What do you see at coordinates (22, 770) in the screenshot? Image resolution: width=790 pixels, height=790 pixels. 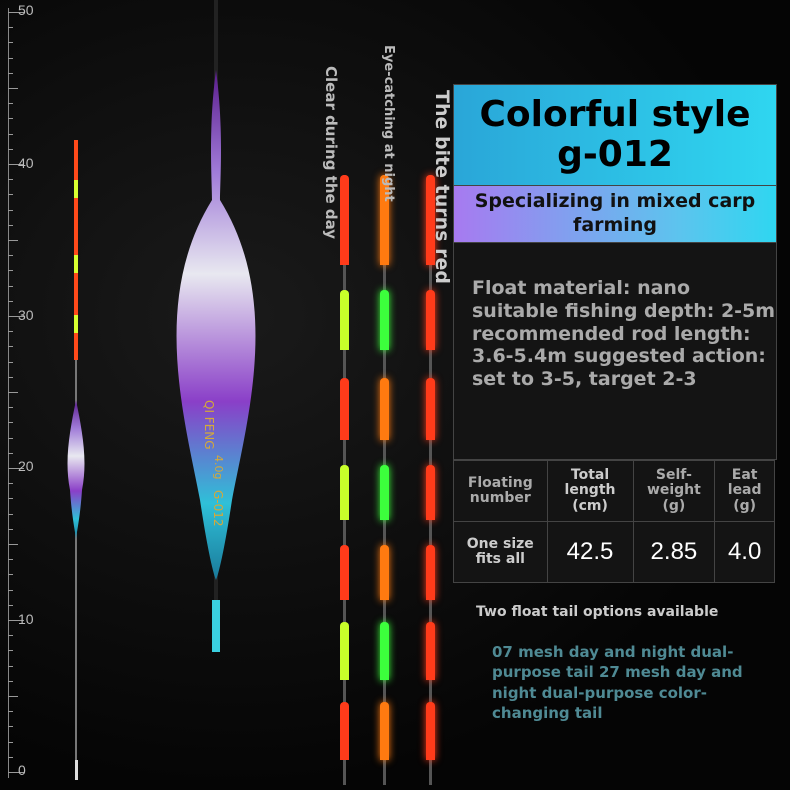 I see `ruler-label: 0` at bounding box center [22, 770].